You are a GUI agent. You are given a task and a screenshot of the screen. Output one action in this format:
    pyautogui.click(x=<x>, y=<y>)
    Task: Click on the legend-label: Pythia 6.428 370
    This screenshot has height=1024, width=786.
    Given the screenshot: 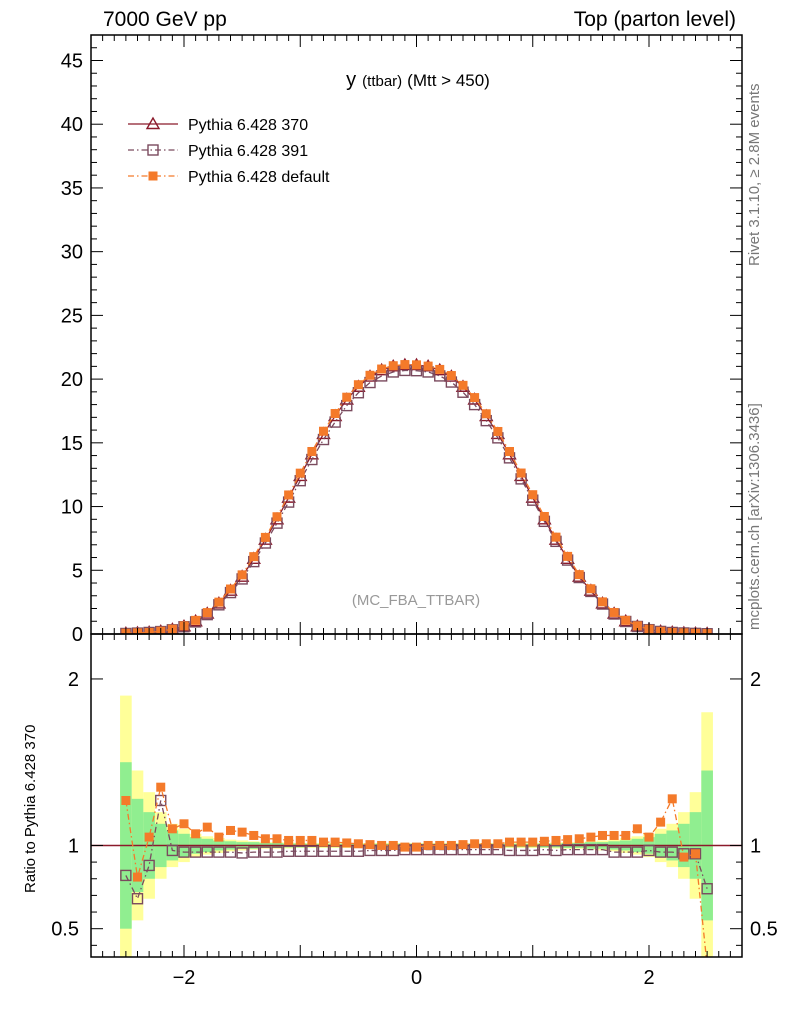 What is the action you would take?
    pyautogui.click(x=248, y=125)
    